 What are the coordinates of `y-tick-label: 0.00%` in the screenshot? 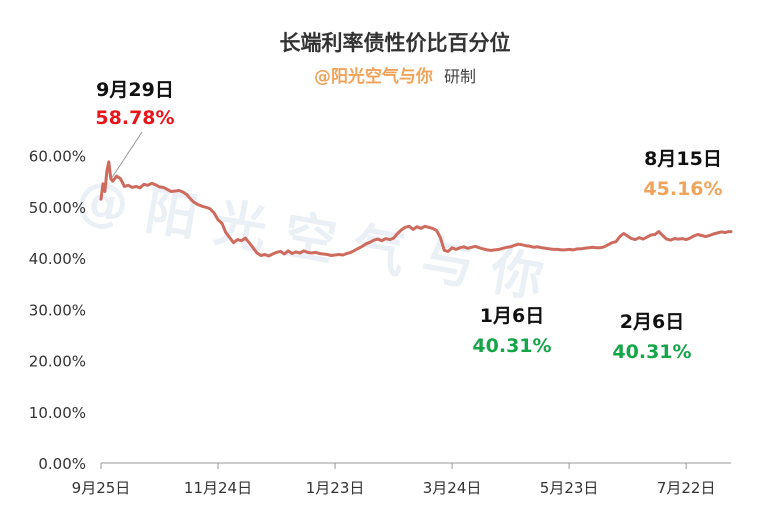 It's located at (62, 464).